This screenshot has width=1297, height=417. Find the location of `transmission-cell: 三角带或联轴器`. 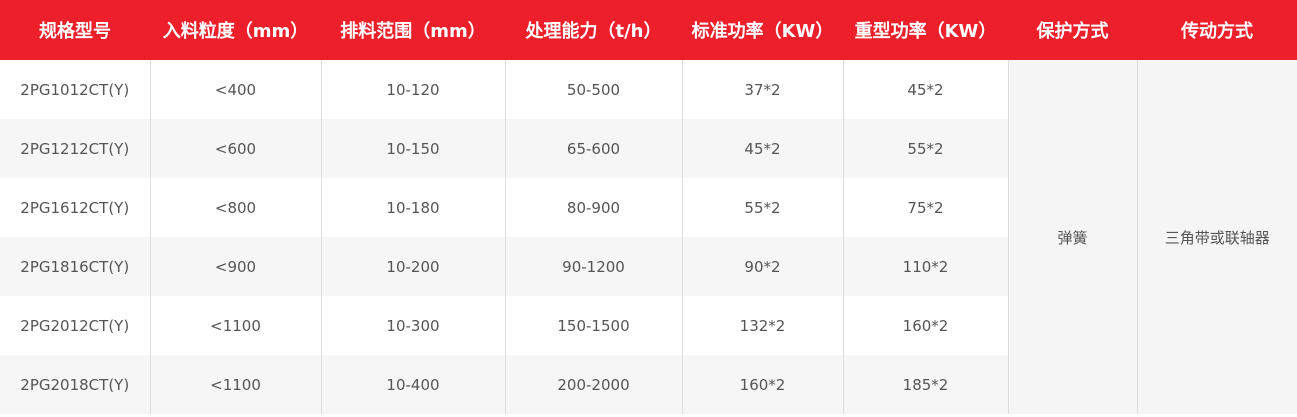

transmission-cell: 三角带或联轴器 is located at coordinates (1216, 237).